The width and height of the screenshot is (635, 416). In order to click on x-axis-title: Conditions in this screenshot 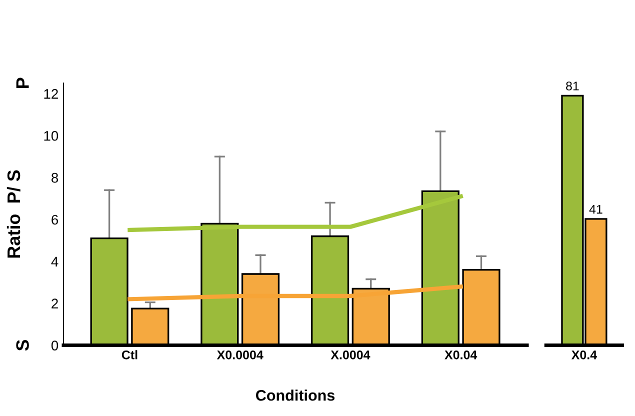, I will do `click(295, 395)`.